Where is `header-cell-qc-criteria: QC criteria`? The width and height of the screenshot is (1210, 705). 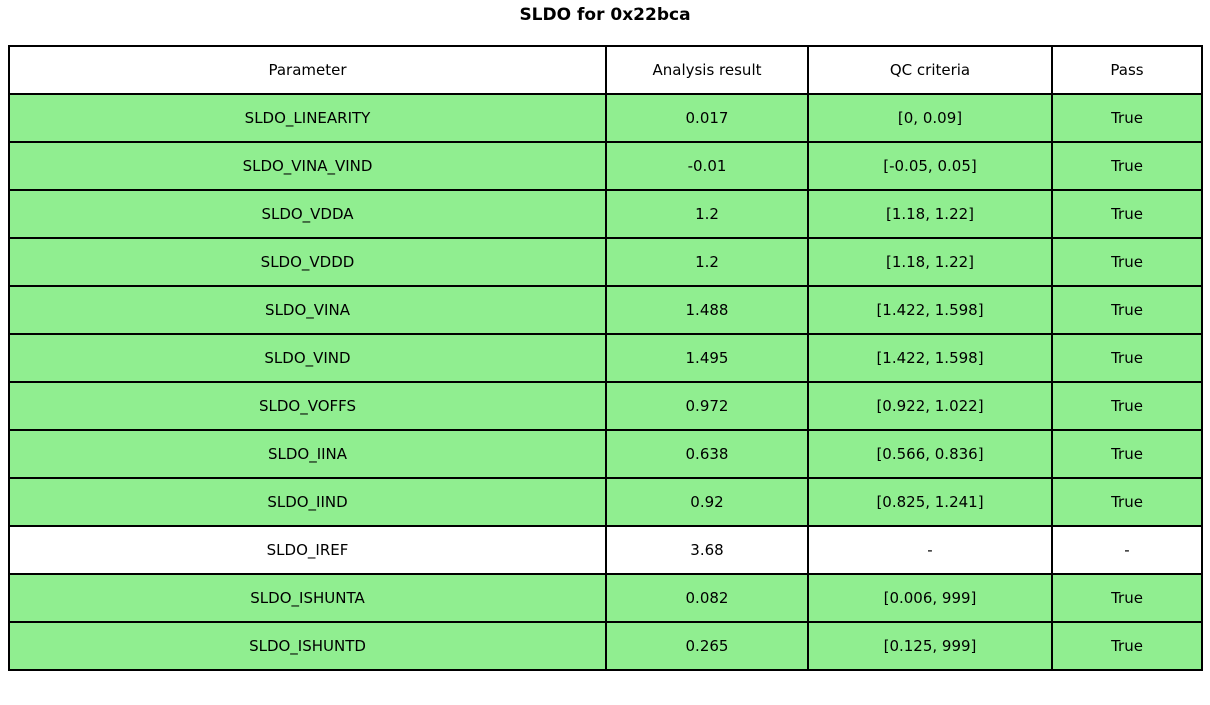 header-cell-qc-criteria: QC criteria is located at coordinates (930, 70).